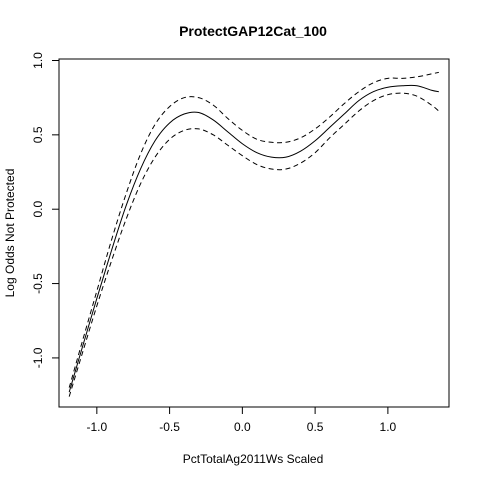 This screenshot has height=480, width=480. What do you see at coordinates (388, 427) in the screenshot?
I see `x-tick-label: 1.0` at bounding box center [388, 427].